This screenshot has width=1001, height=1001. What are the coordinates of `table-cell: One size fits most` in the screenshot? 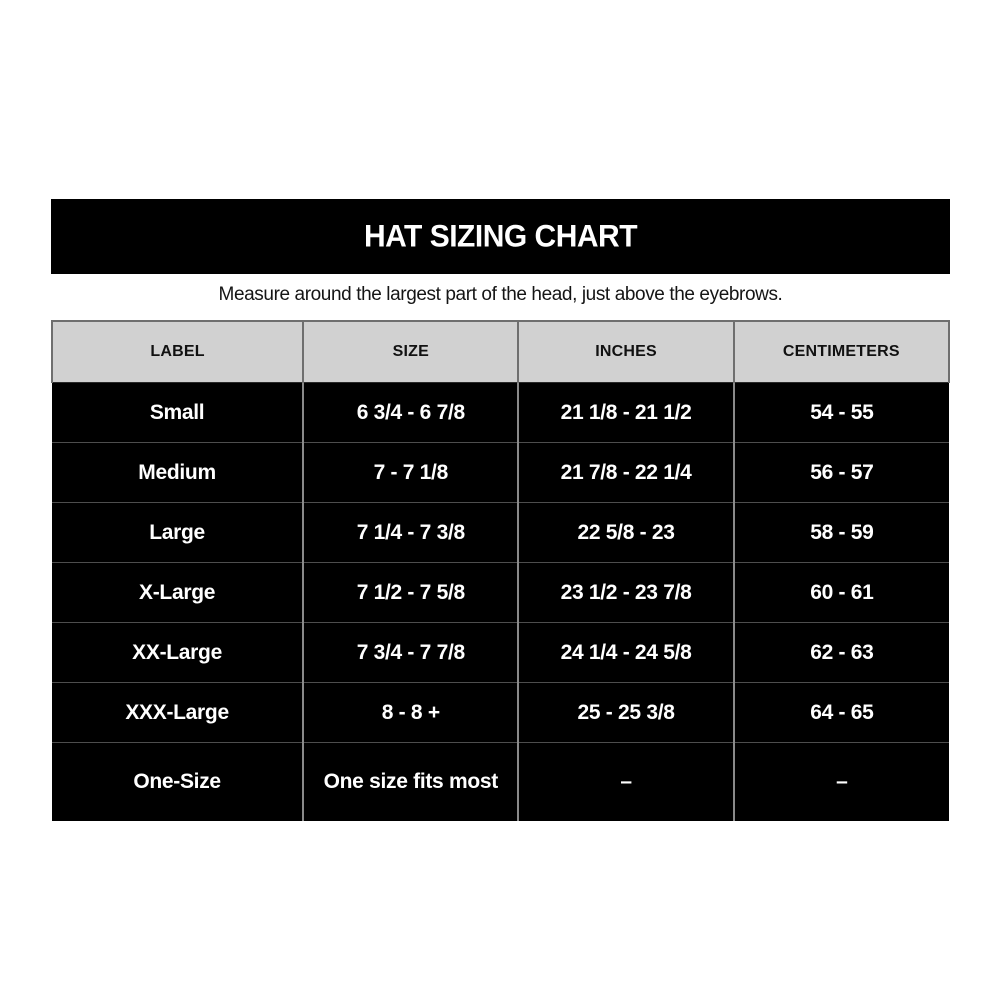 It's located at (410, 781).